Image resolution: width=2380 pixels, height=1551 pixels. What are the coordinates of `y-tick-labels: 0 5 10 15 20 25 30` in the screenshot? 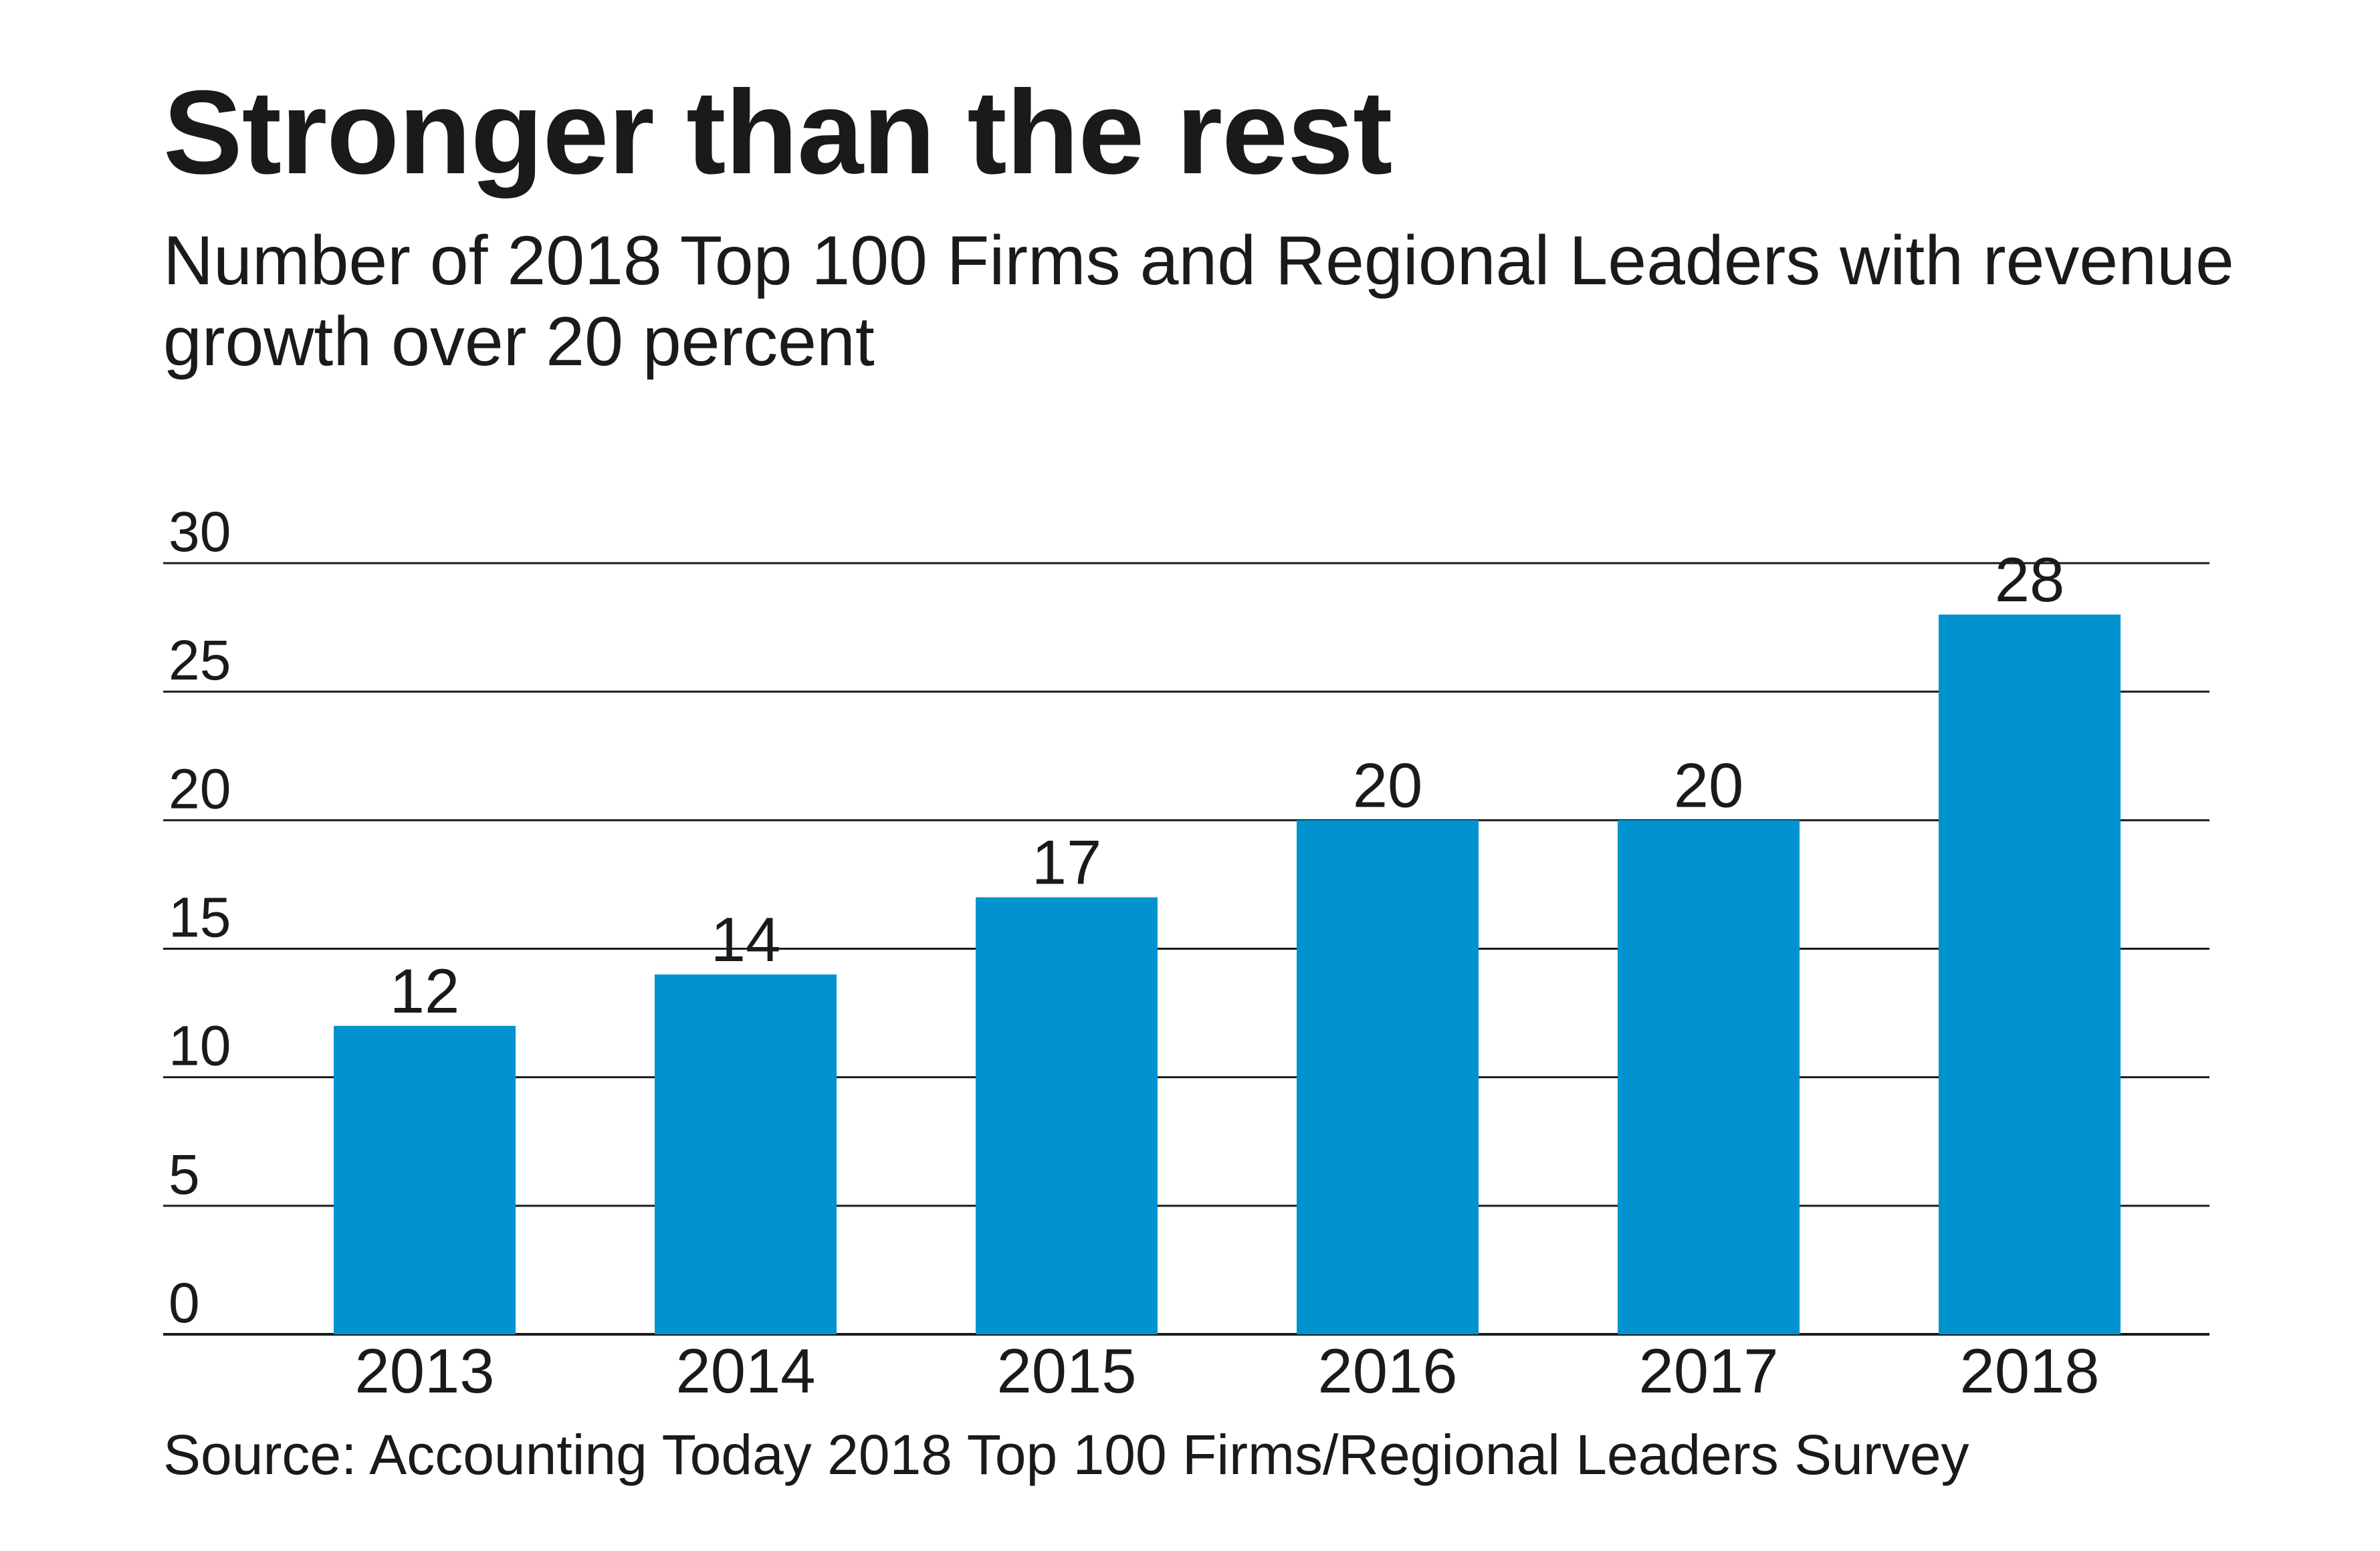 It's located at (200, 917).